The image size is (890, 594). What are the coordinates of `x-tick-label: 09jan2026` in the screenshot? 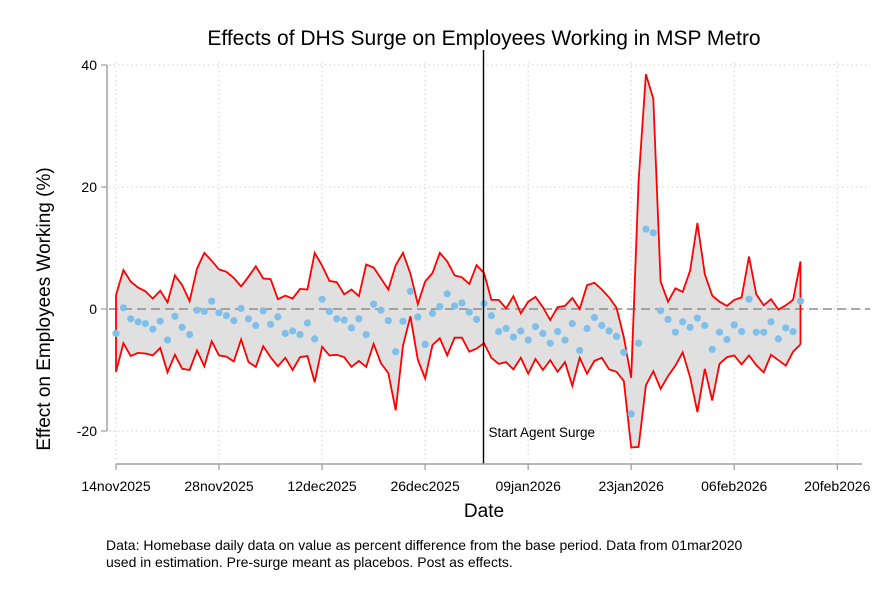 It's located at (528, 486).